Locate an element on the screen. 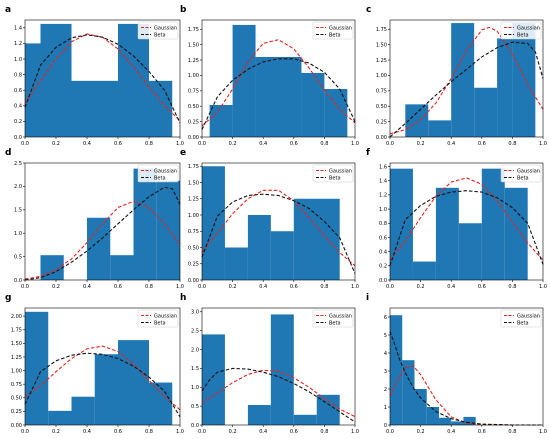 The height and width of the screenshot is (439, 550). y-tick-label: 0.5 is located at coordinates (18, 257).